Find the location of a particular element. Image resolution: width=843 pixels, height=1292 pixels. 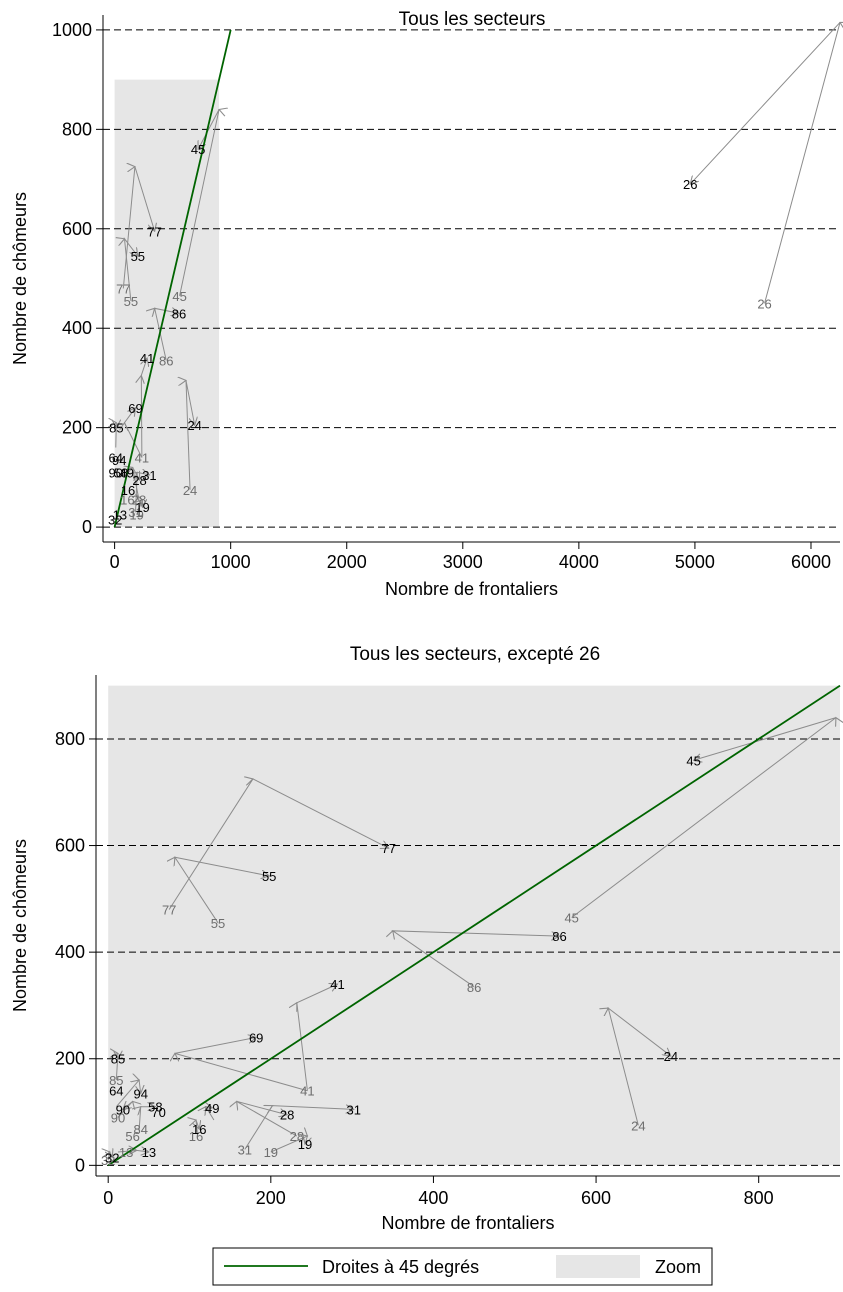

legend-label-diagonal: Droites à 45 degrés is located at coordinates (400, 1267).